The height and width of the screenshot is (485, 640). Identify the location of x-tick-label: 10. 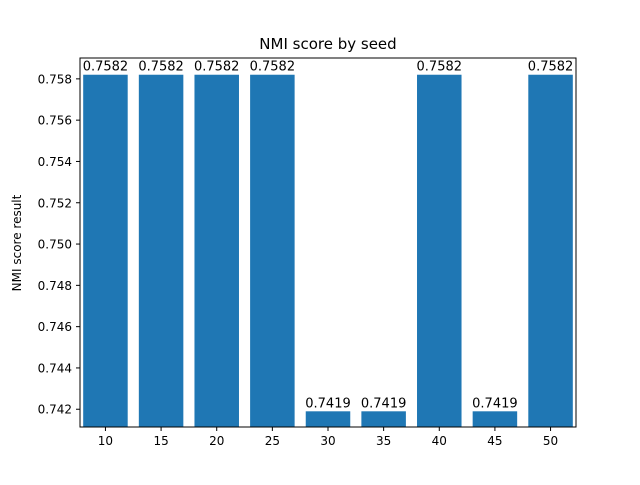
(105, 441).